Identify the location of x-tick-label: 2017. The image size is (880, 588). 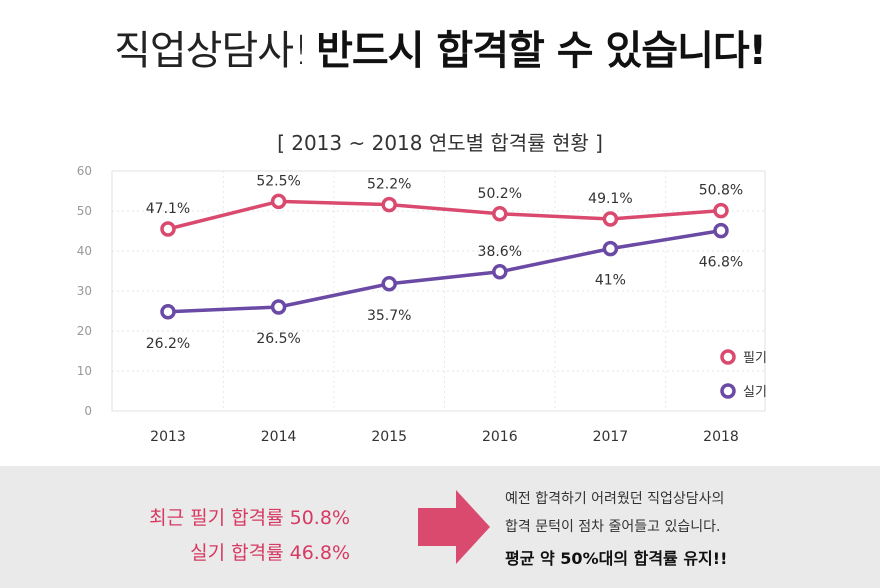
(611, 437).